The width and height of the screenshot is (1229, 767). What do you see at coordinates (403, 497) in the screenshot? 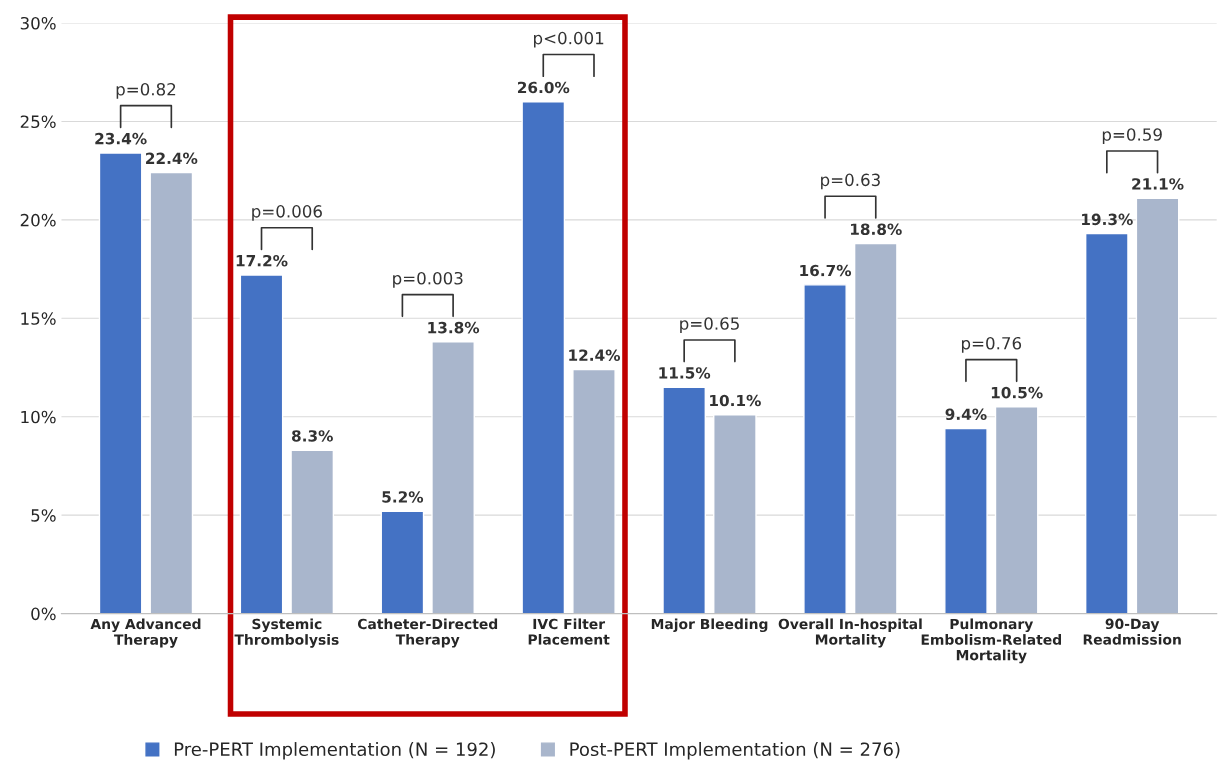
I see `data-label: 5.2%` at bounding box center [403, 497].